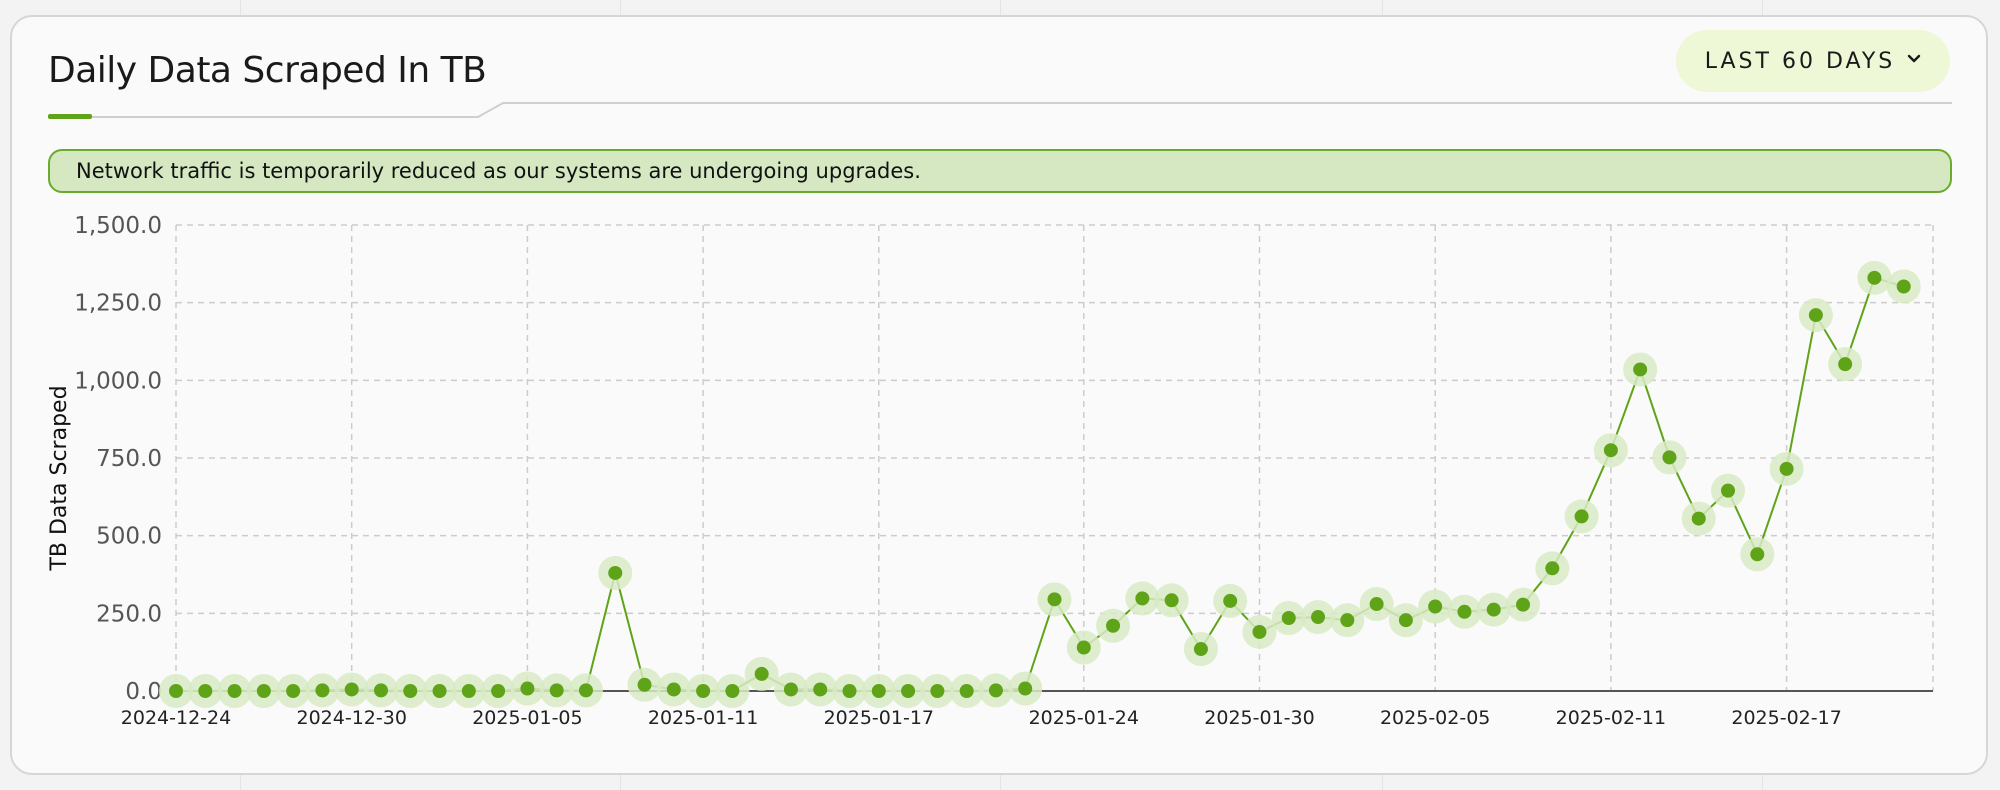 The width and height of the screenshot is (2000, 790). Describe the element at coordinates (1000, 110) in the screenshot. I see `title-underline` at that location.